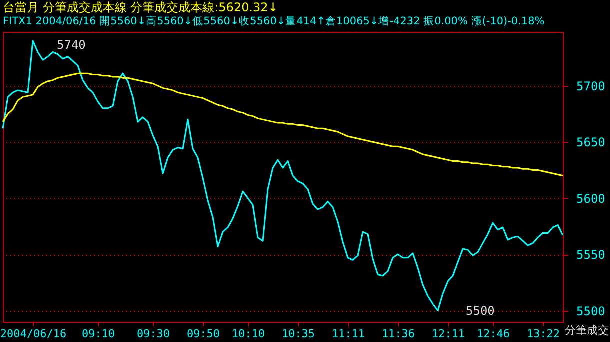  Describe the element at coordinates (33, 334) in the screenshot. I see `x-tick-label: 2004/06/16` at that location.